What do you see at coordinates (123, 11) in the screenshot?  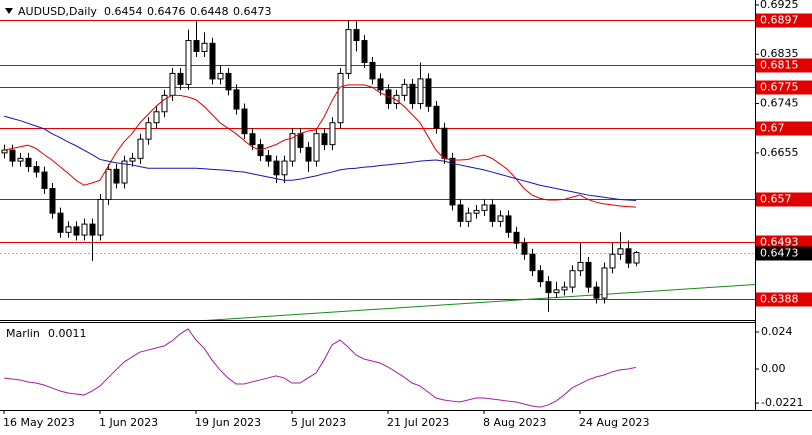 I see `ohlc-open: 0.6454` at bounding box center [123, 11].